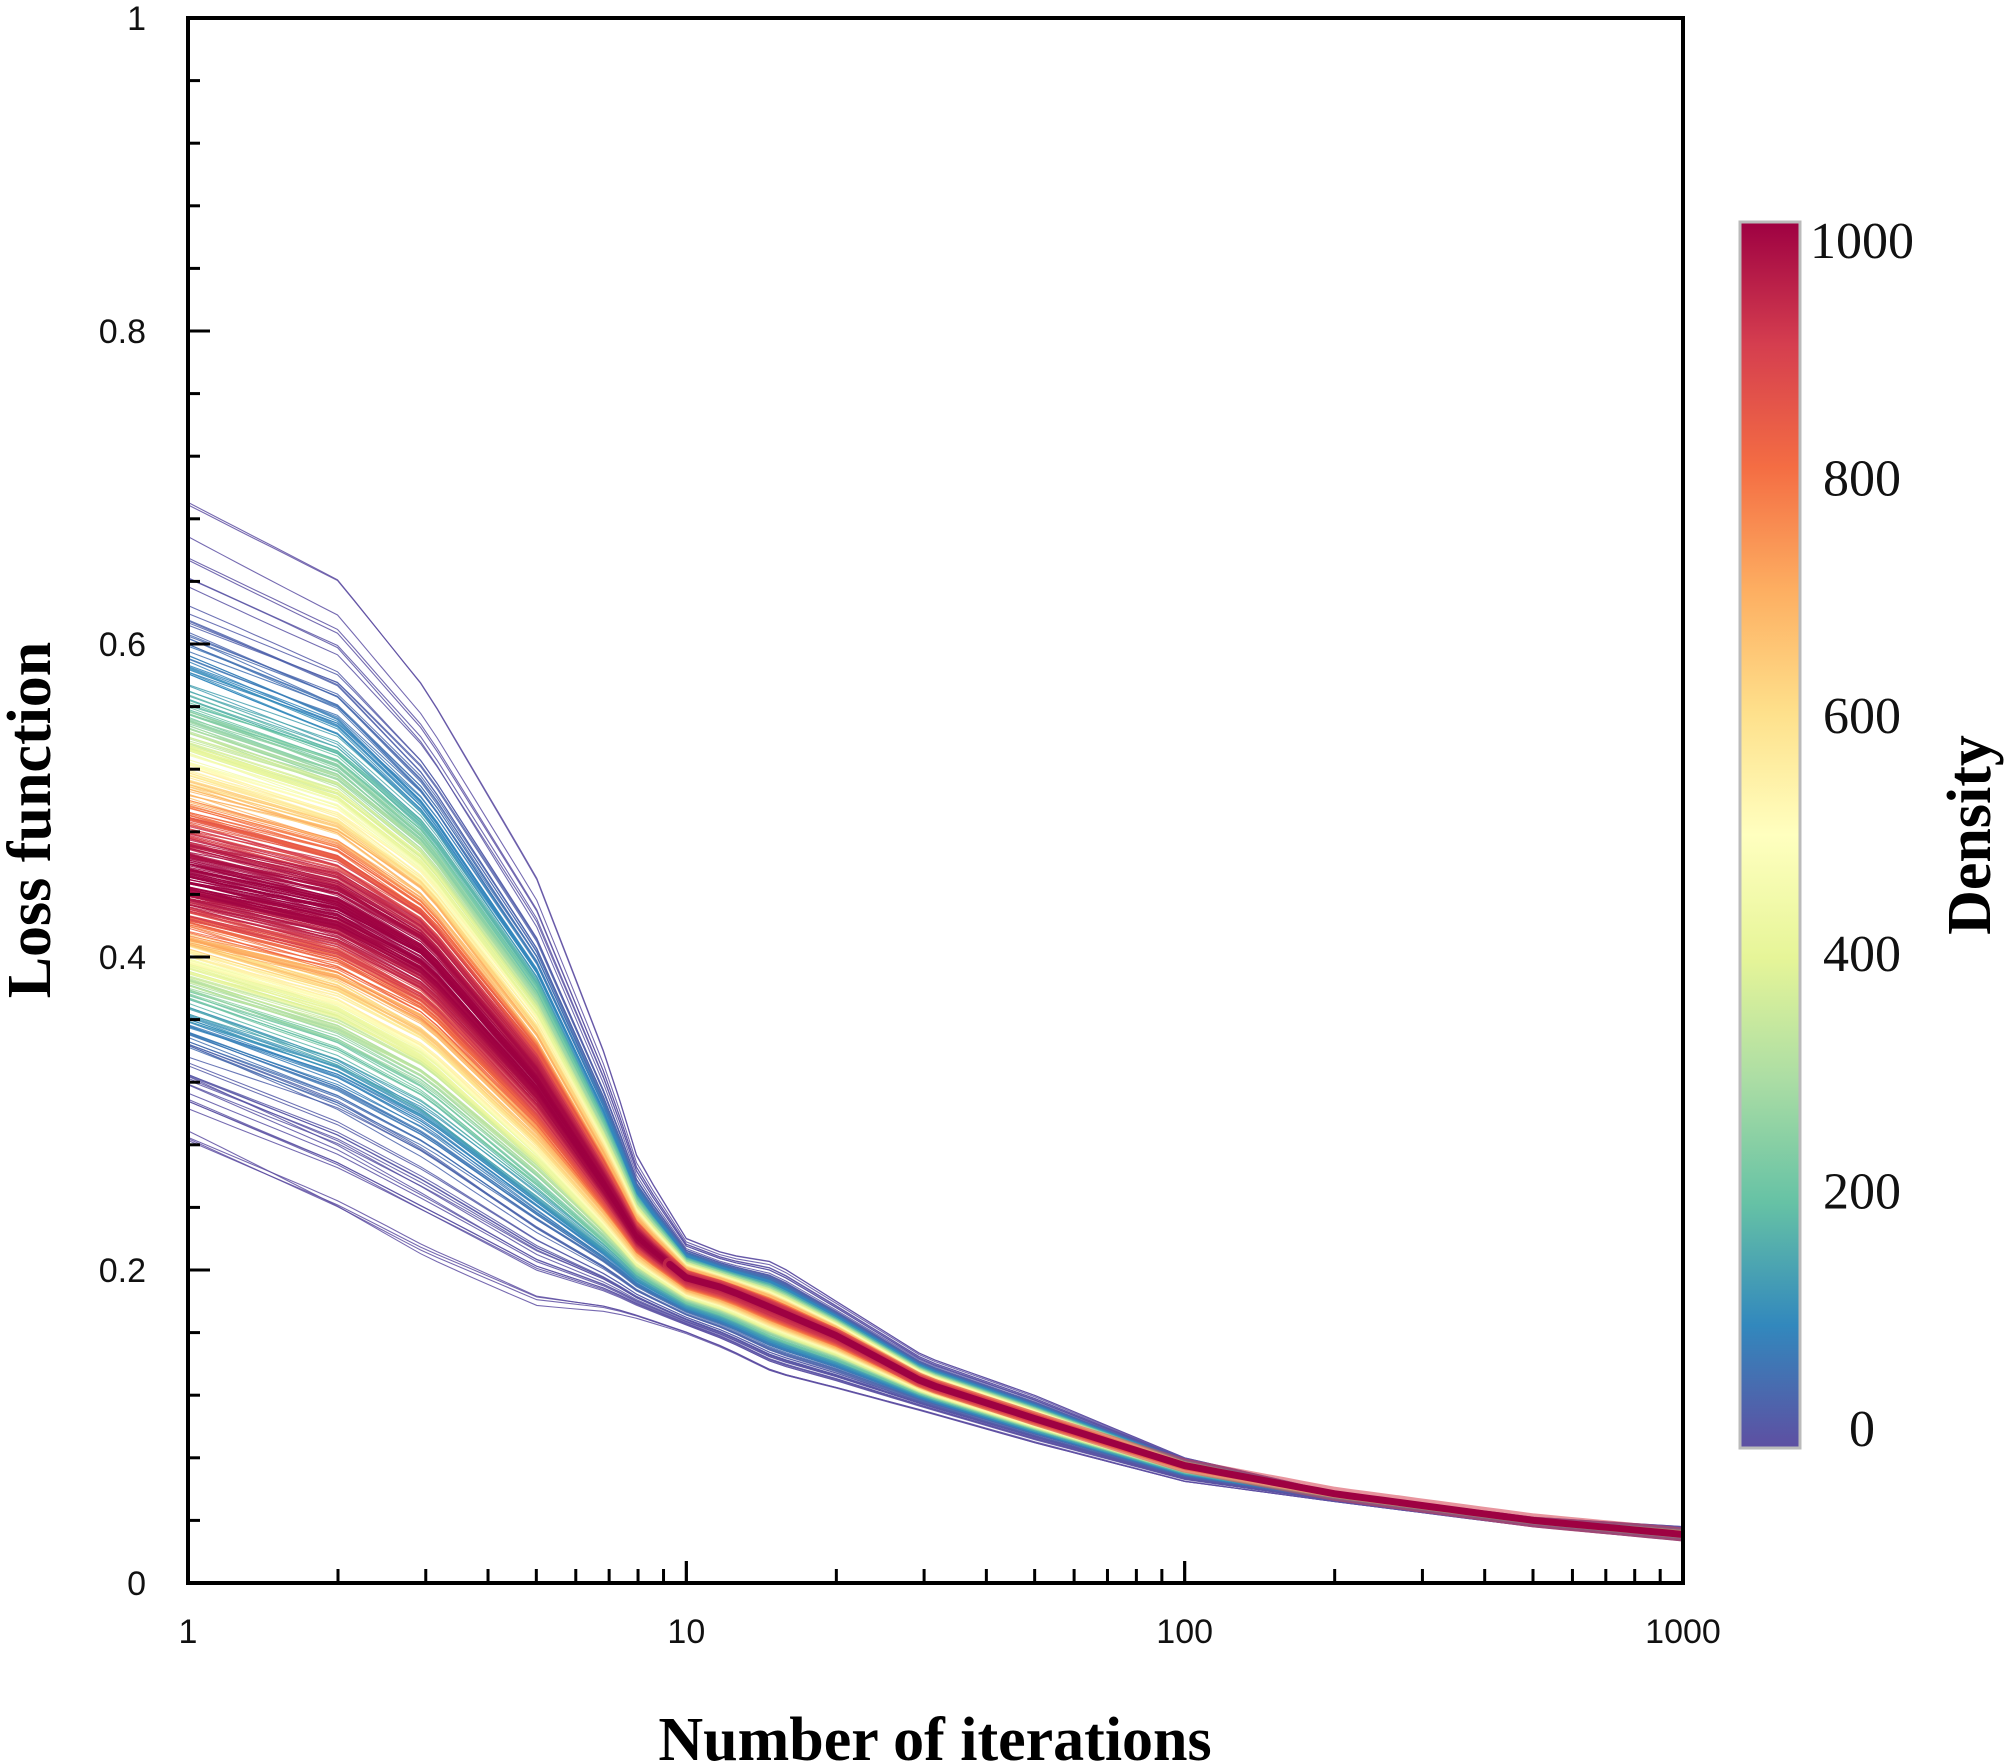 This screenshot has height=1764, width=2008. I want to click on y-axis-tick-labels: 0 0.2 0.4 0.6 0.8 1, so click(122, 801).